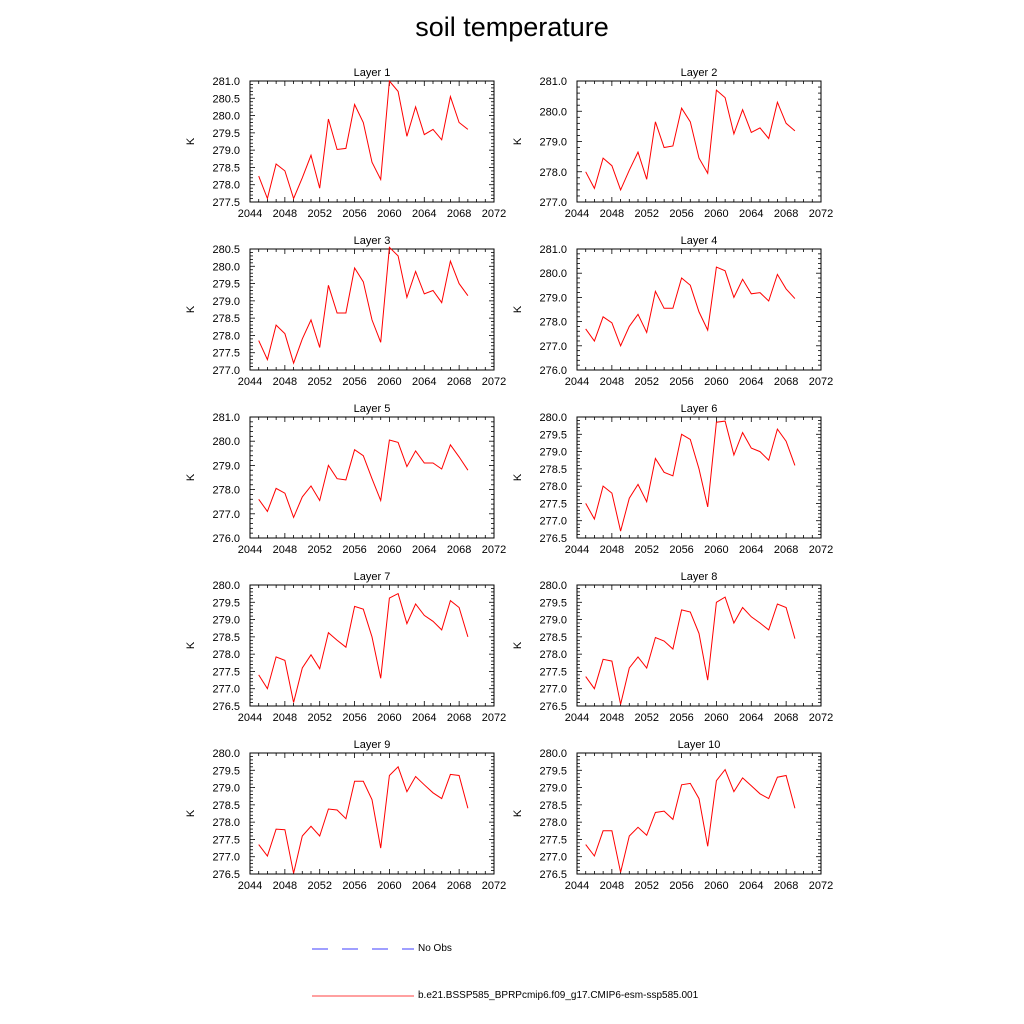 This screenshot has width=1024, height=1024. What do you see at coordinates (699, 745) in the screenshot?
I see `panel-title: Layer 10` at bounding box center [699, 745].